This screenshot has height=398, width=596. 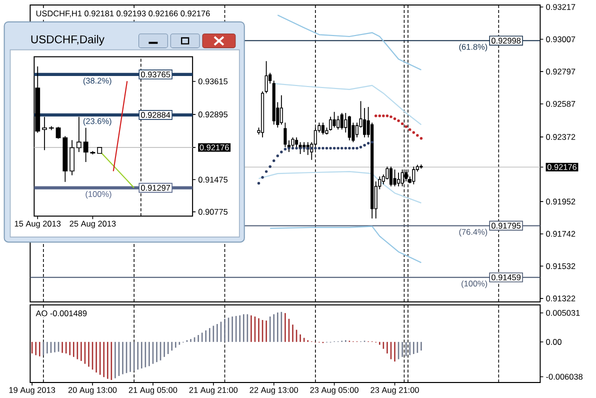 What do you see at coordinates (213, 211) in the screenshot?
I see `y-tick-label: 0.90775` at bounding box center [213, 211].